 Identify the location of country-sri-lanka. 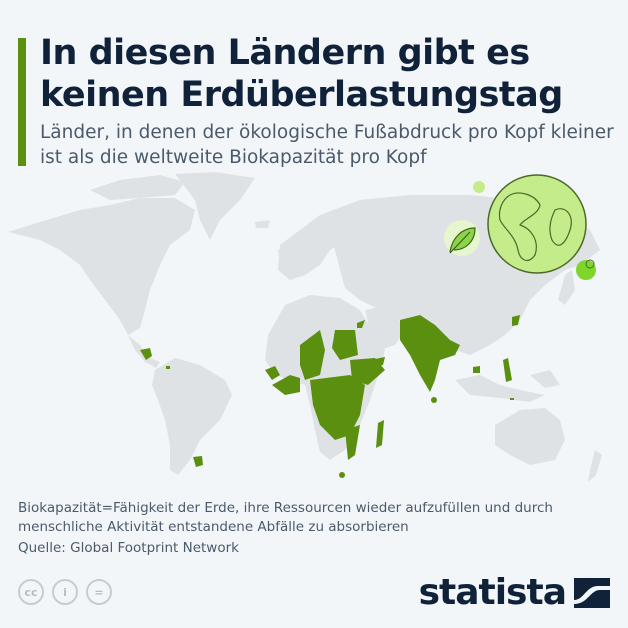
(434, 400).